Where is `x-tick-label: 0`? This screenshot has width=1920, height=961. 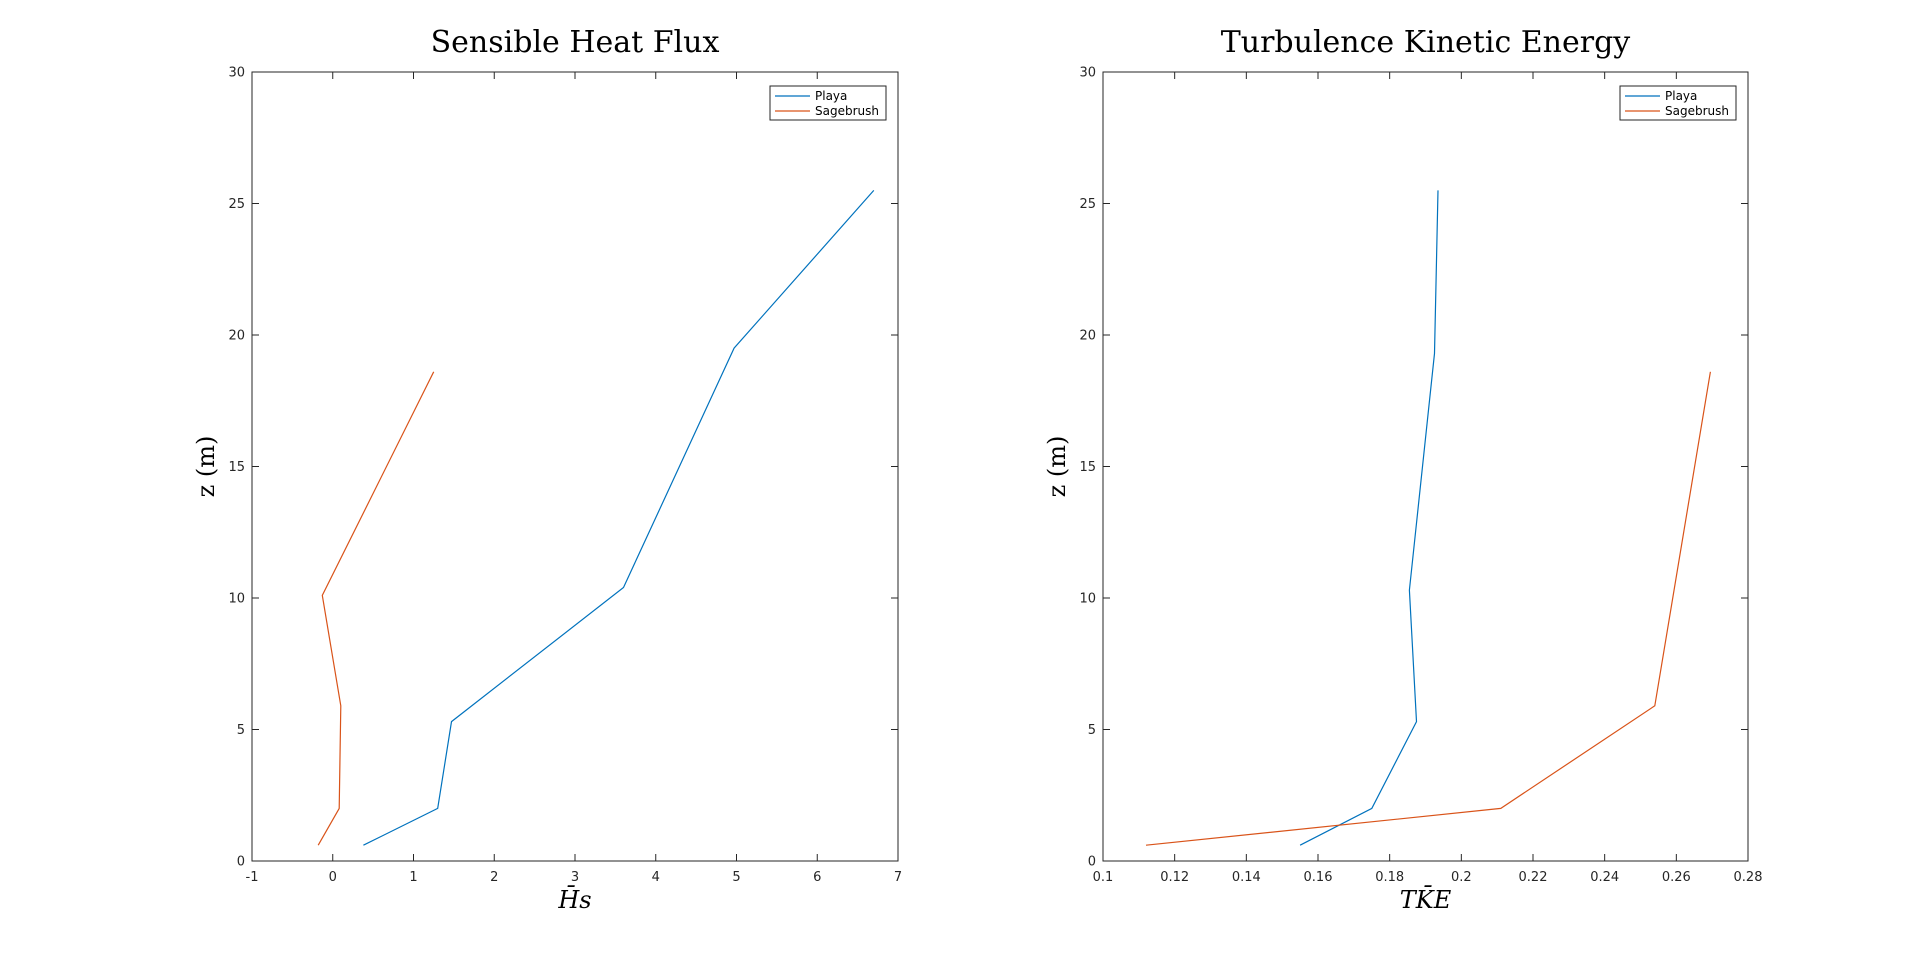 x-tick-label: 0 is located at coordinates (333, 877).